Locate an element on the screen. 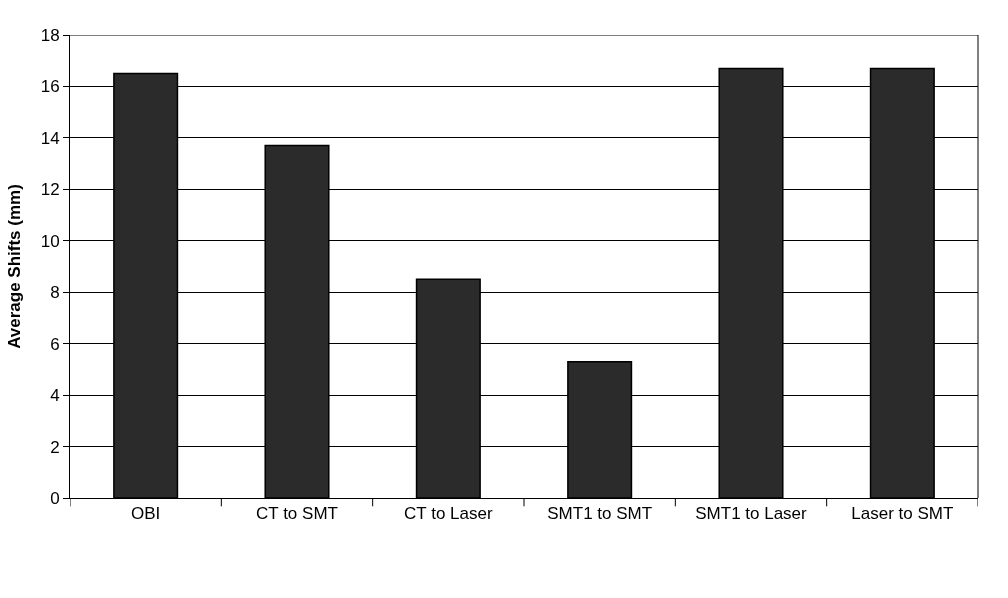  y-tick-label: 12 is located at coordinates (50, 190).